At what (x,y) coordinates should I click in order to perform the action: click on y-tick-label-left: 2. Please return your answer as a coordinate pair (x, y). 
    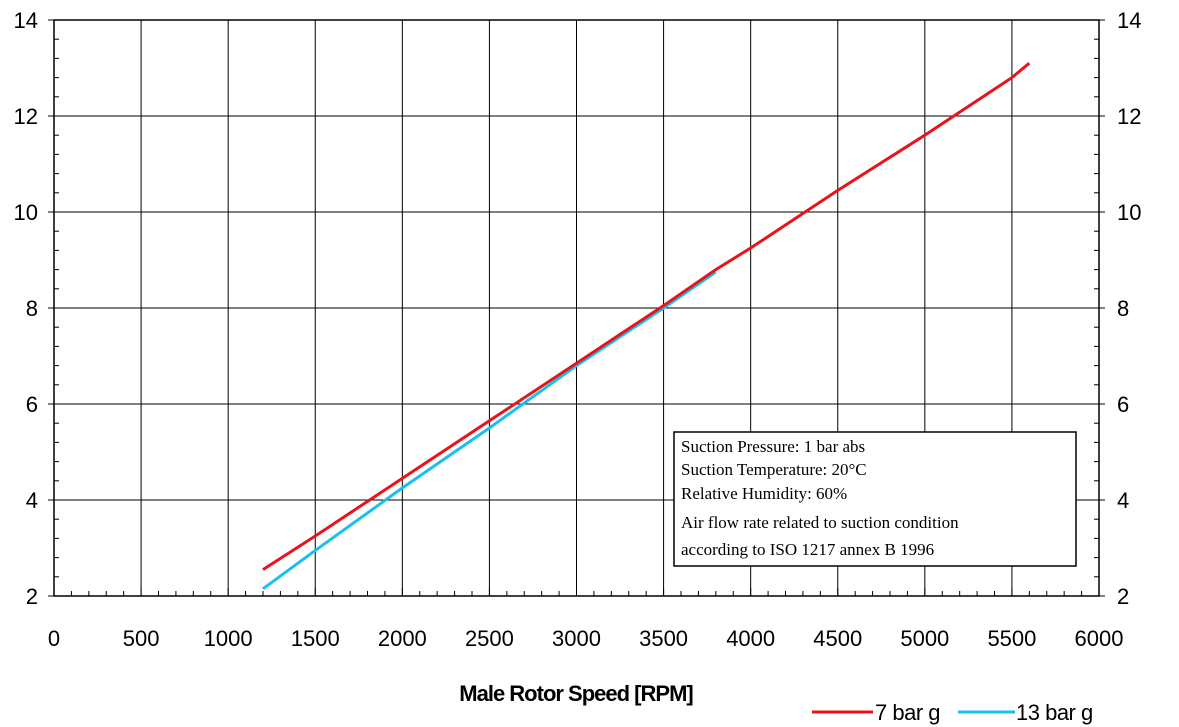
    Looking at the image, I should click on (32, 596).